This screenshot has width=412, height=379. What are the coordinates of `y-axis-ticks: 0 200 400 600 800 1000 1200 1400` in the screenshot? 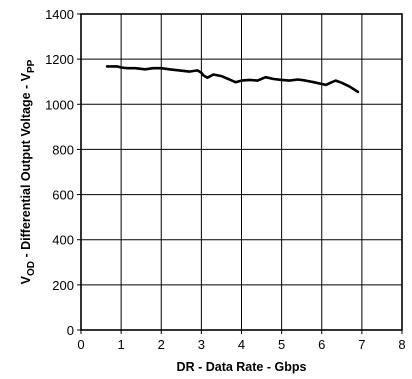 It's located at (63, 172).